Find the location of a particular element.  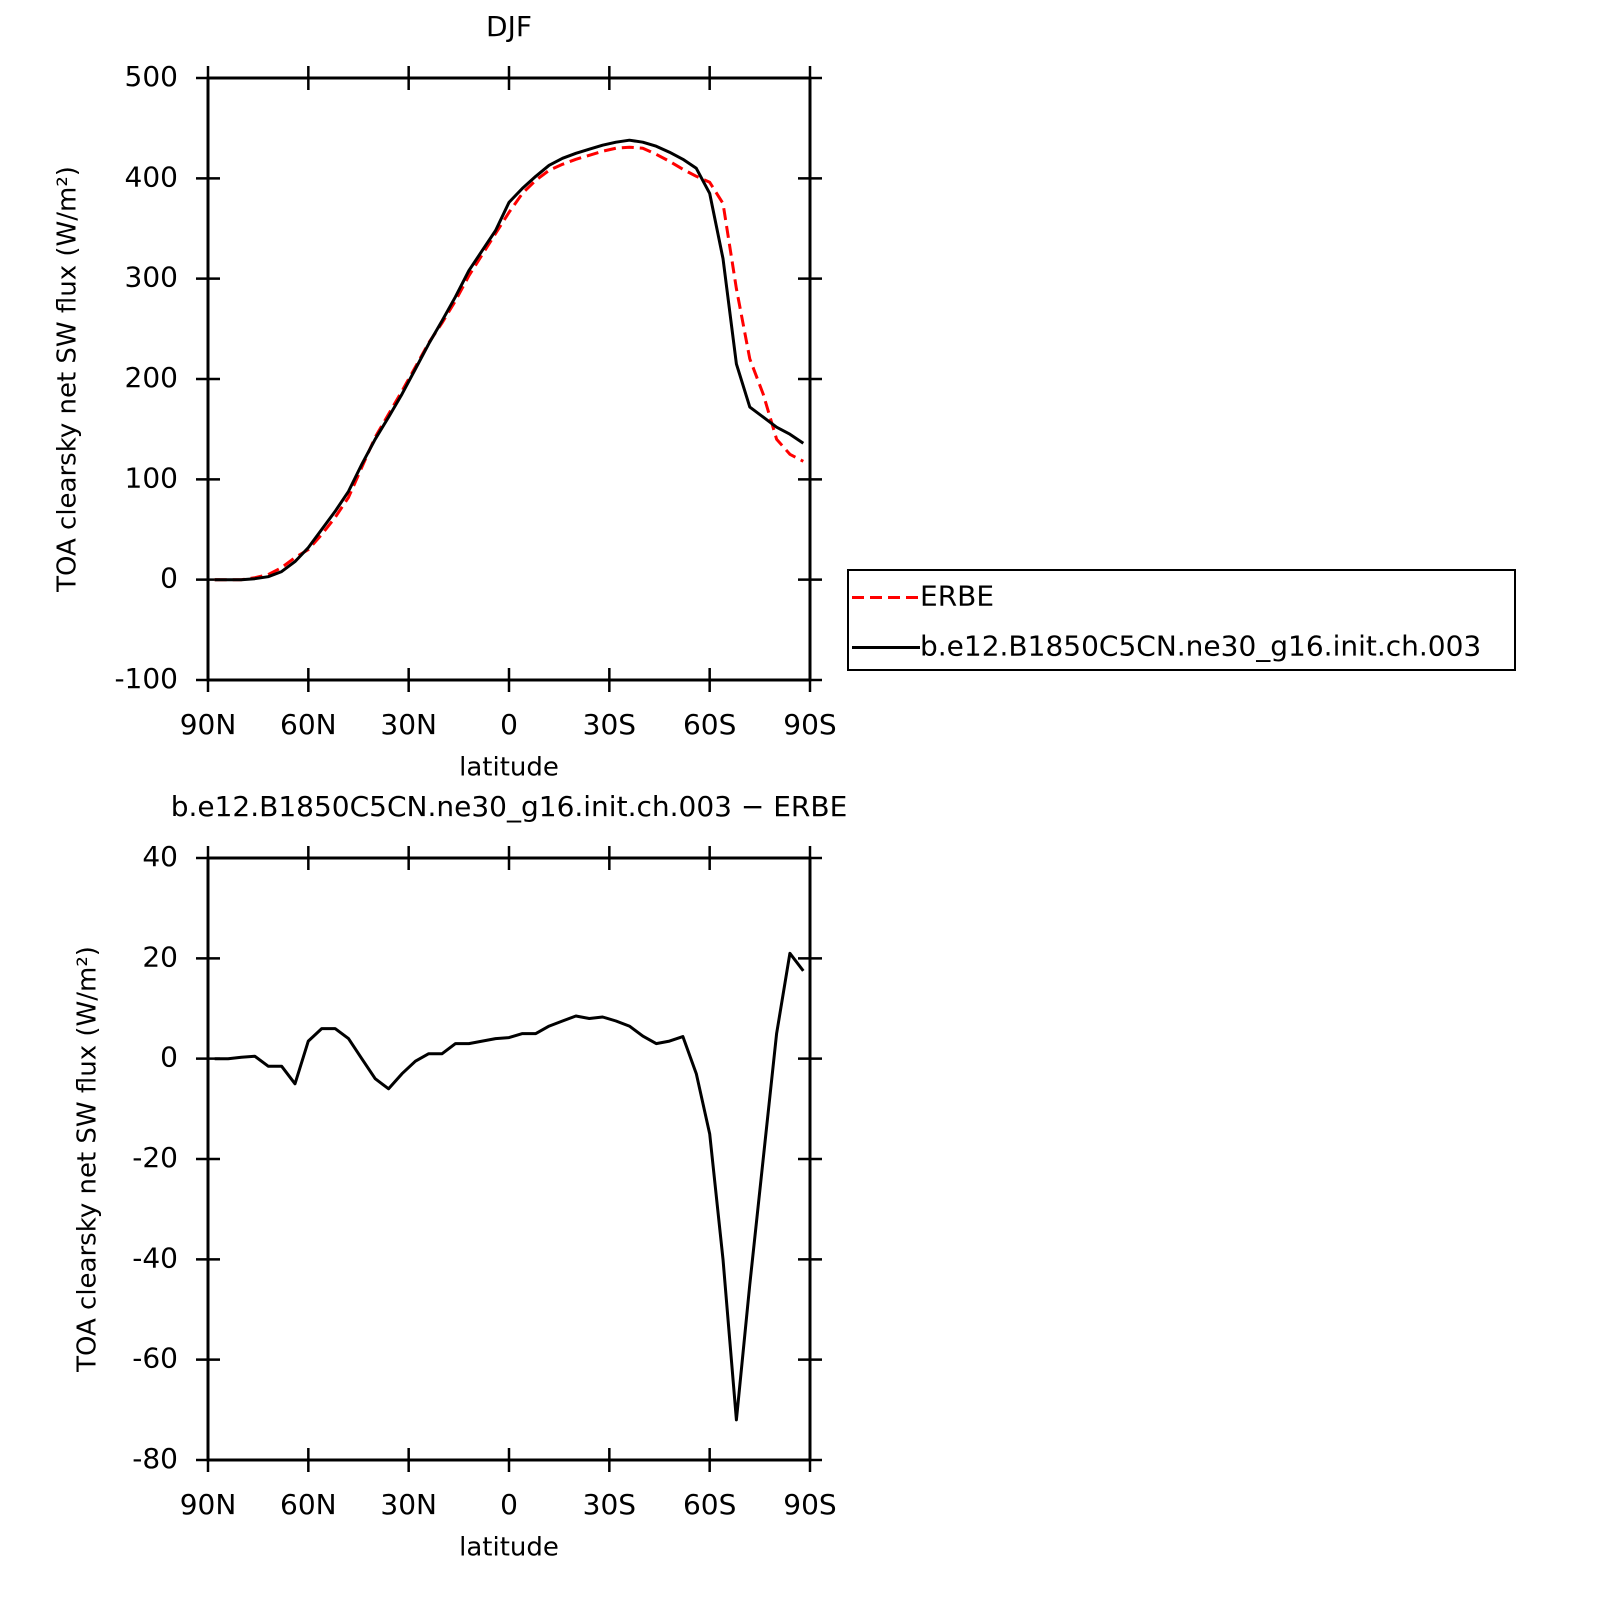

chart-title: DJF is located at coordinates (509, 26).